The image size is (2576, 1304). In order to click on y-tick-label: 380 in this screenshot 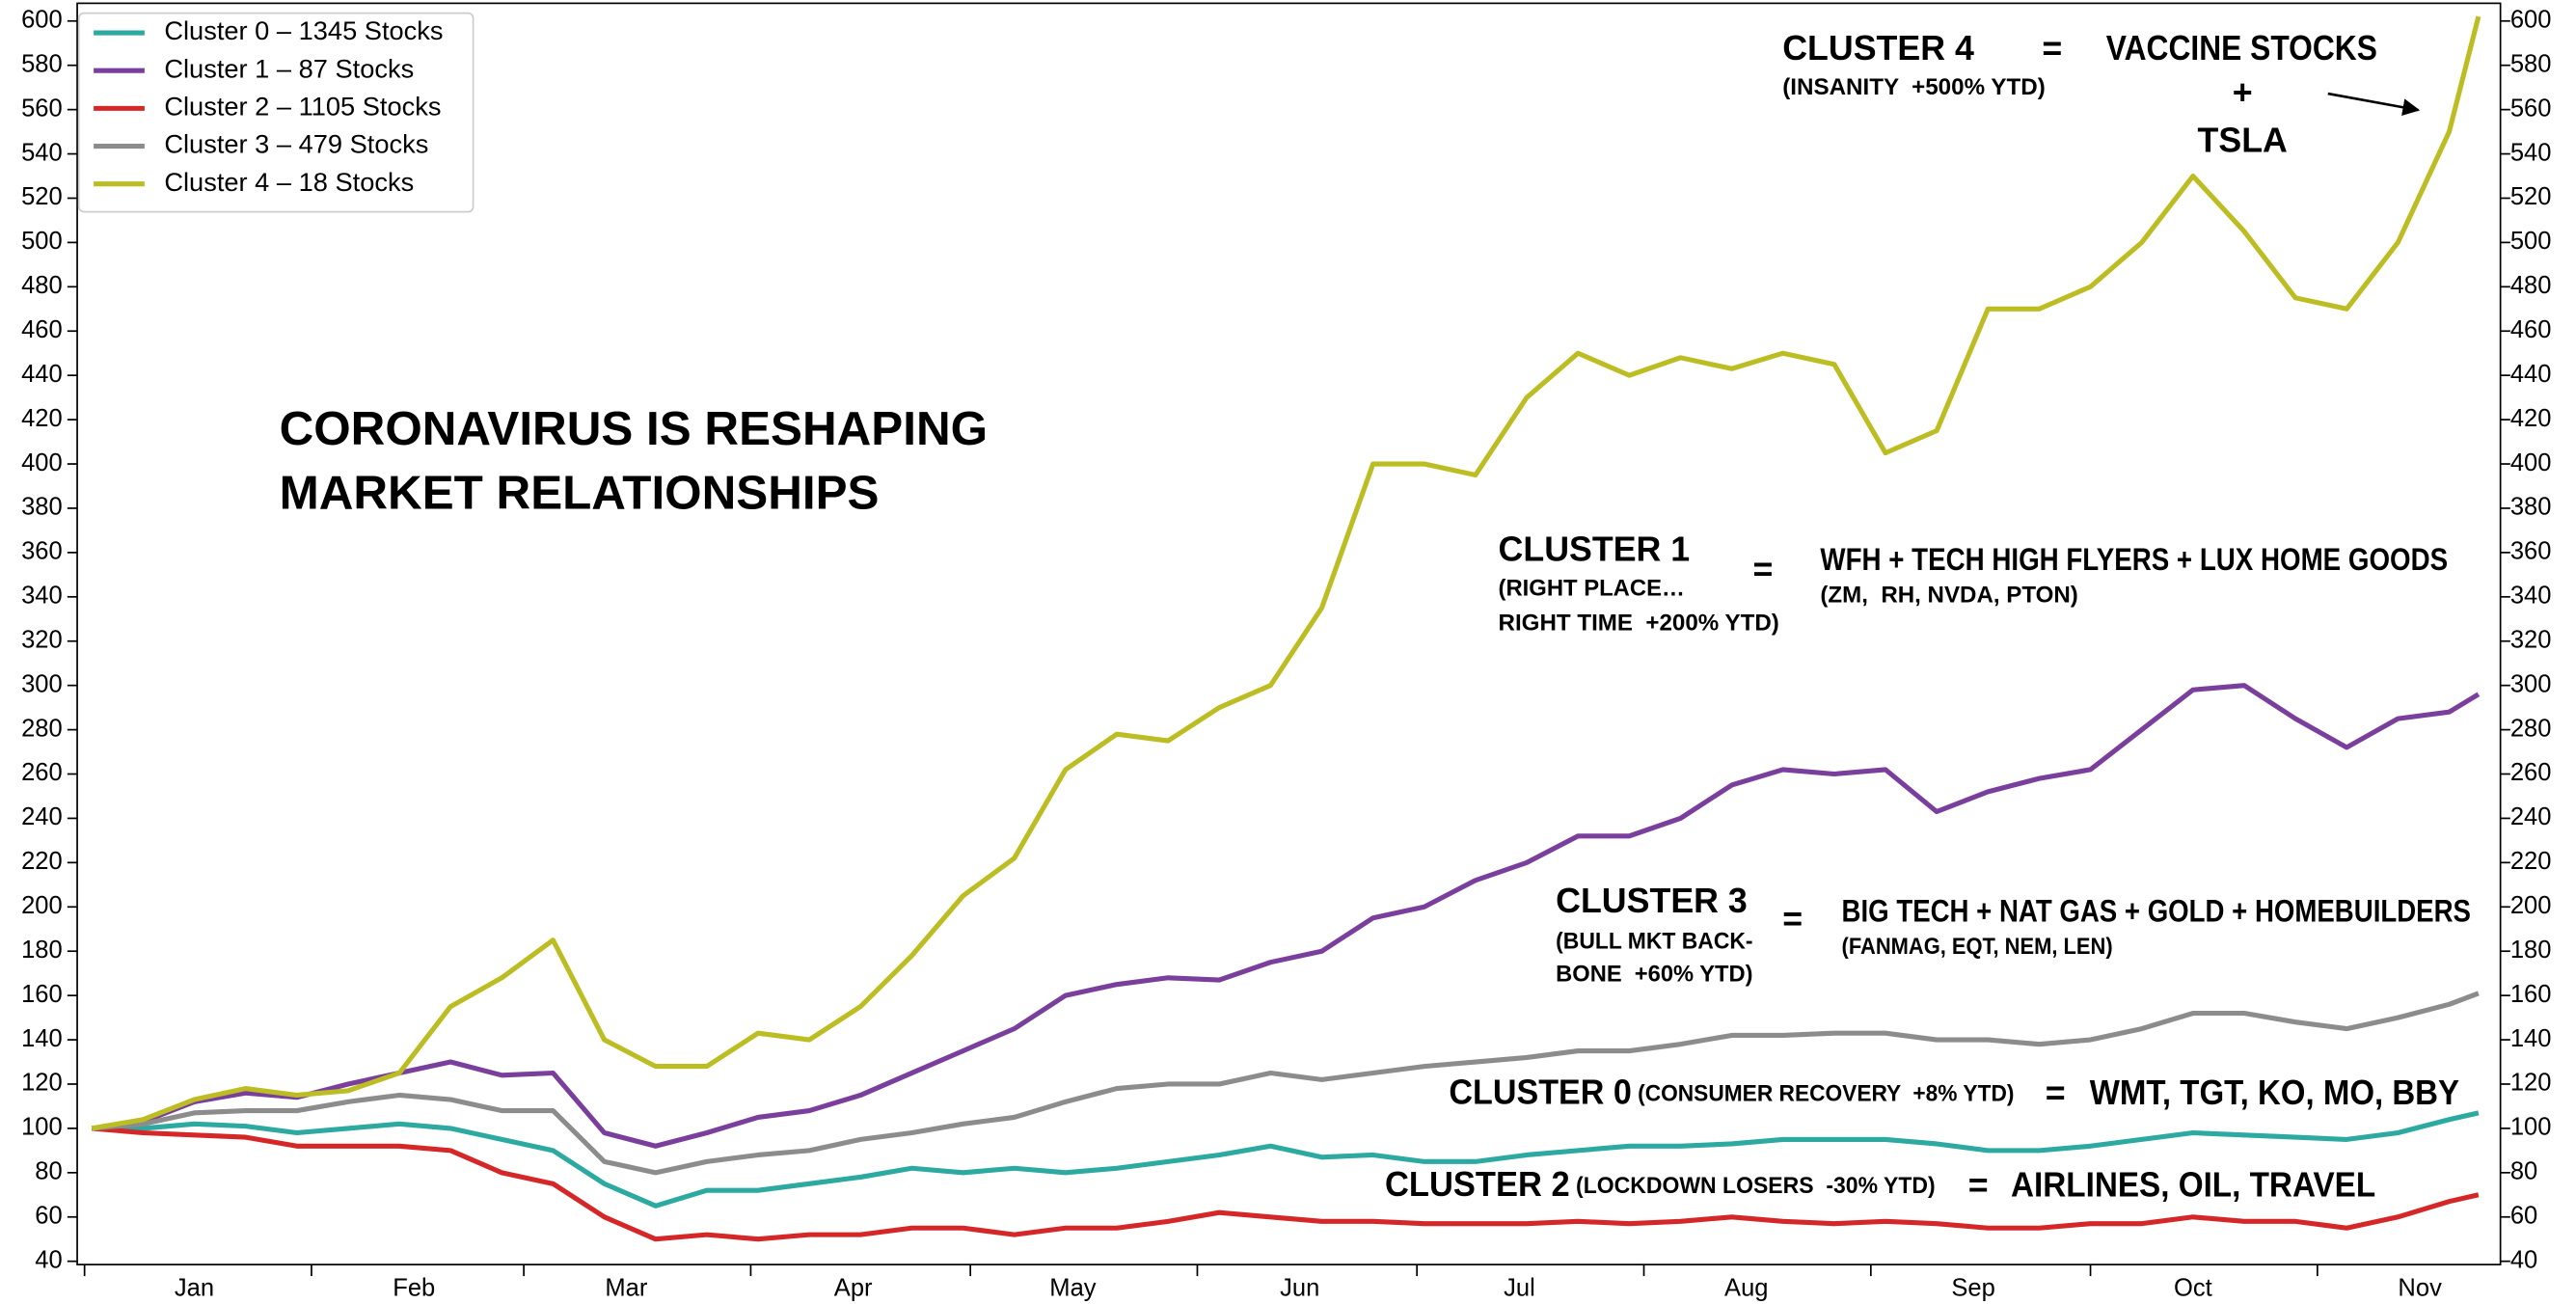, I will do `click(42, 507)`.